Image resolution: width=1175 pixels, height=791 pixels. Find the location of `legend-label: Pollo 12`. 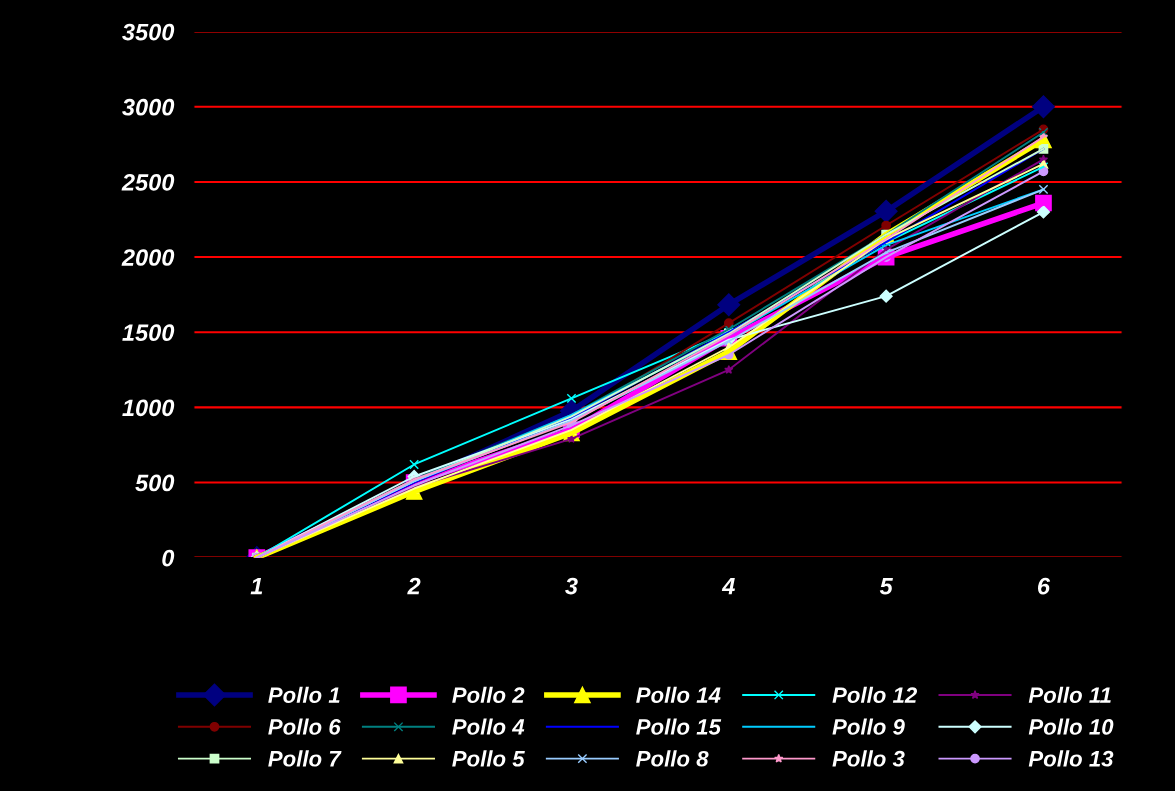

legend-label: Pollo 12 is located at coordinates (875, 694).